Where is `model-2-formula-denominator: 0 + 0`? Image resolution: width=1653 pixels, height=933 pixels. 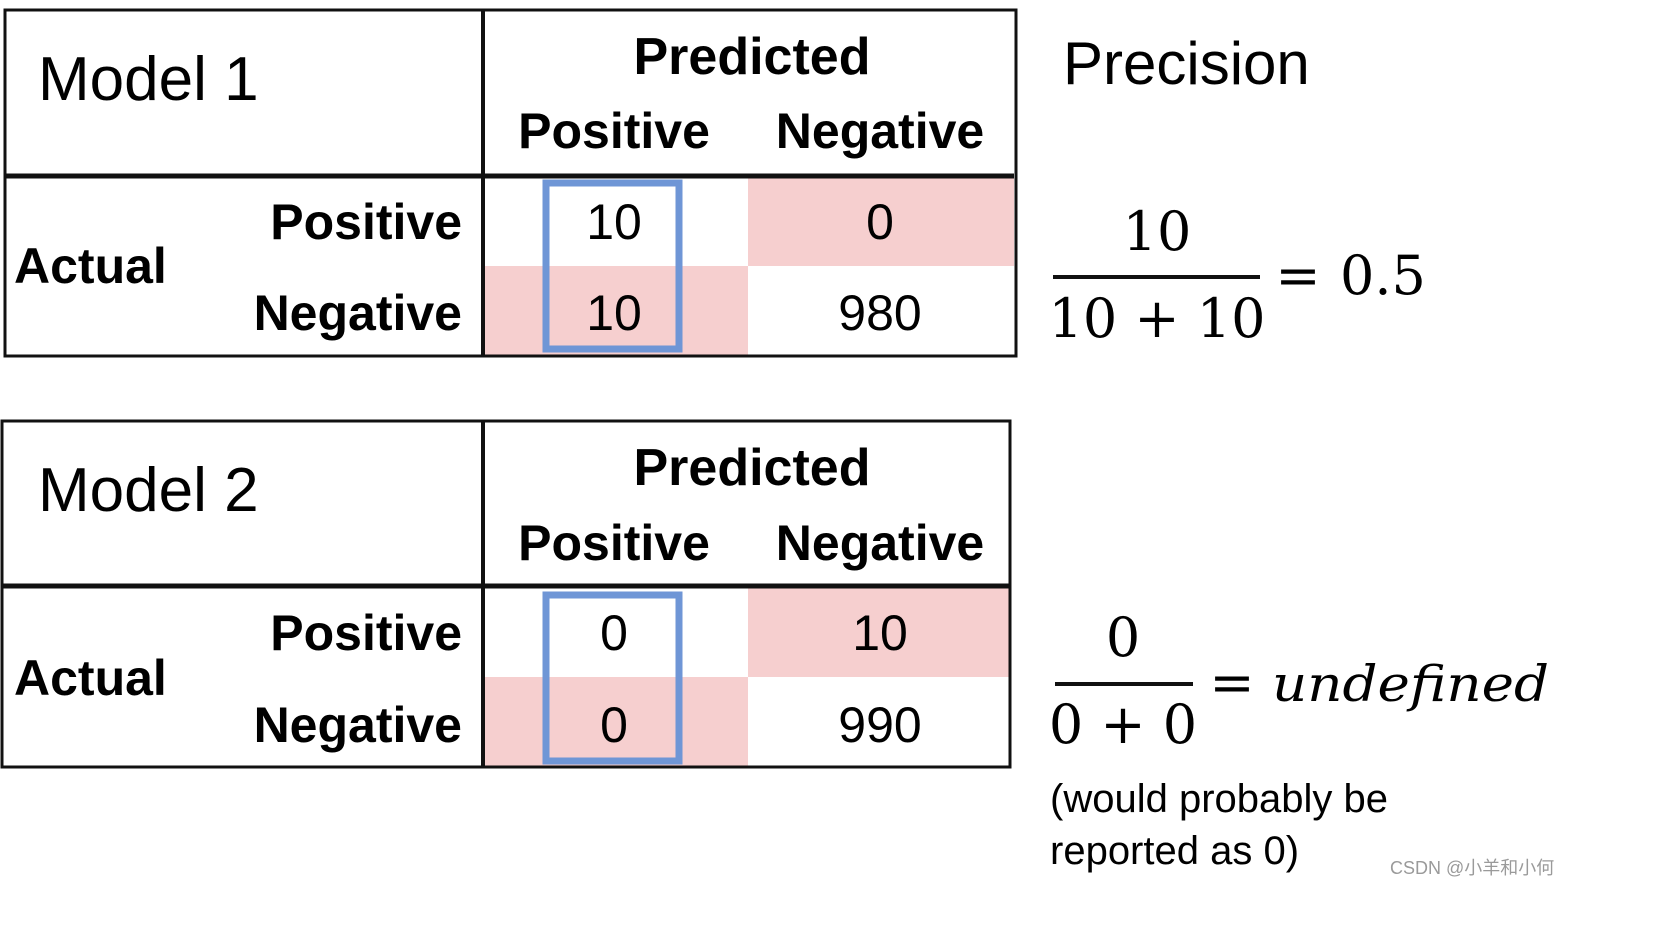 model-2-formula-denominator: 0 + 0 is located at coordinates (1123, 724).